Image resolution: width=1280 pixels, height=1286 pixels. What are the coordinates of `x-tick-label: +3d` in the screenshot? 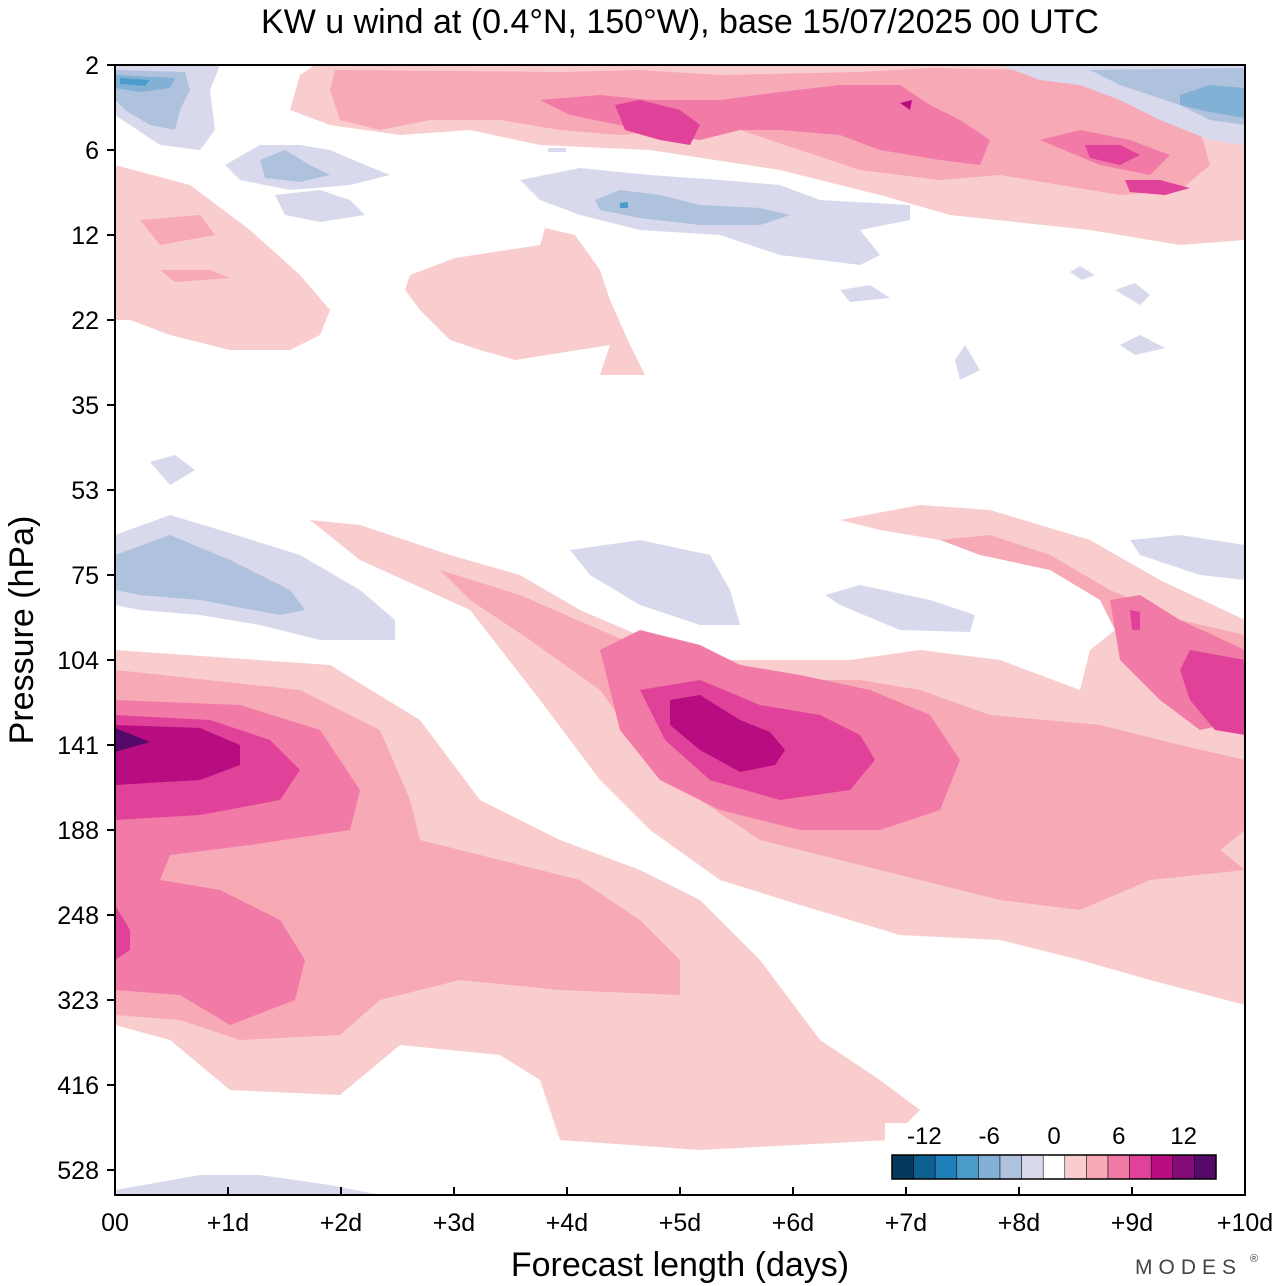 It's located at (454, 1223).